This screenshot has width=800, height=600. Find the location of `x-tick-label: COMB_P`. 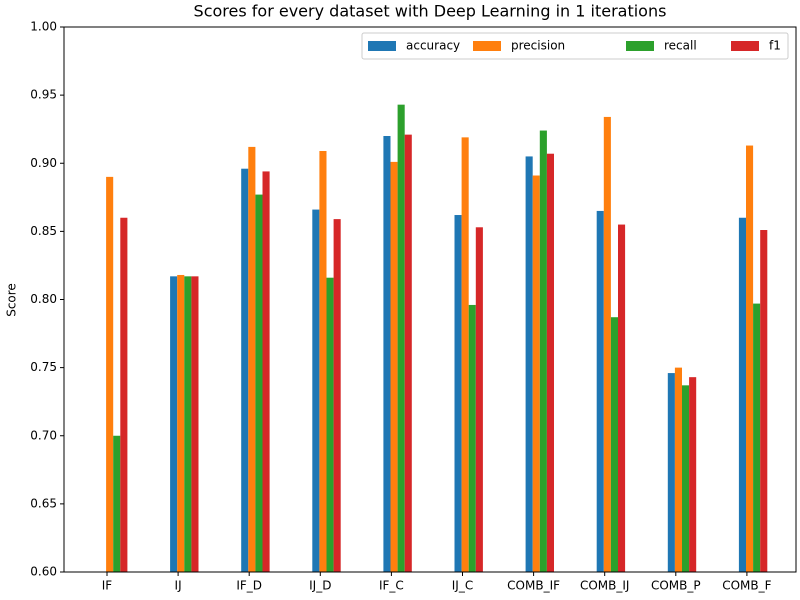

x-tick-label: COMB_P is located at coordinates (676, 586).